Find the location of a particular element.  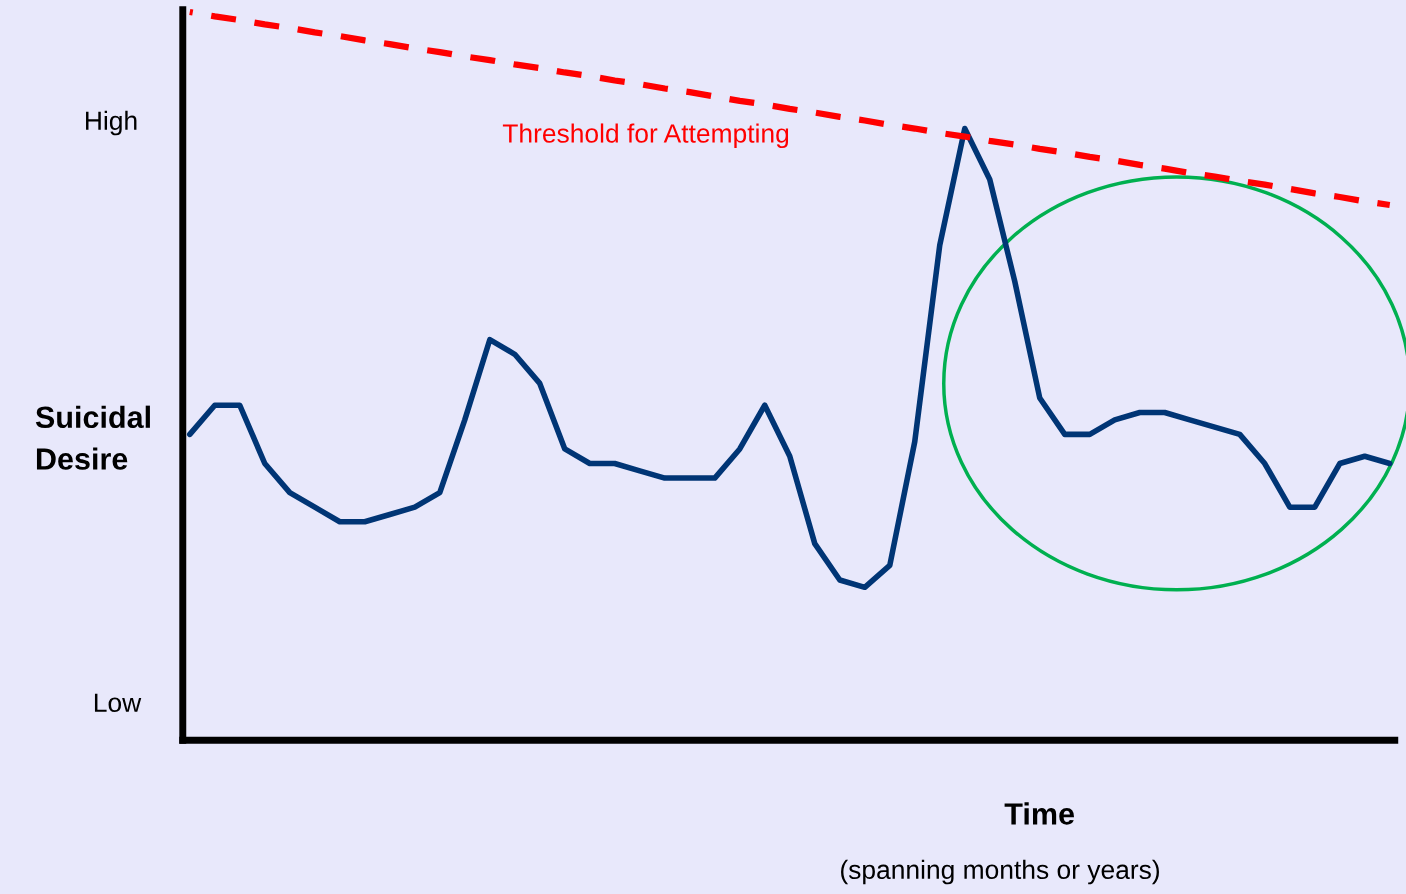

series-label: Threshold for Attempting is located at coordinates (645, 136).